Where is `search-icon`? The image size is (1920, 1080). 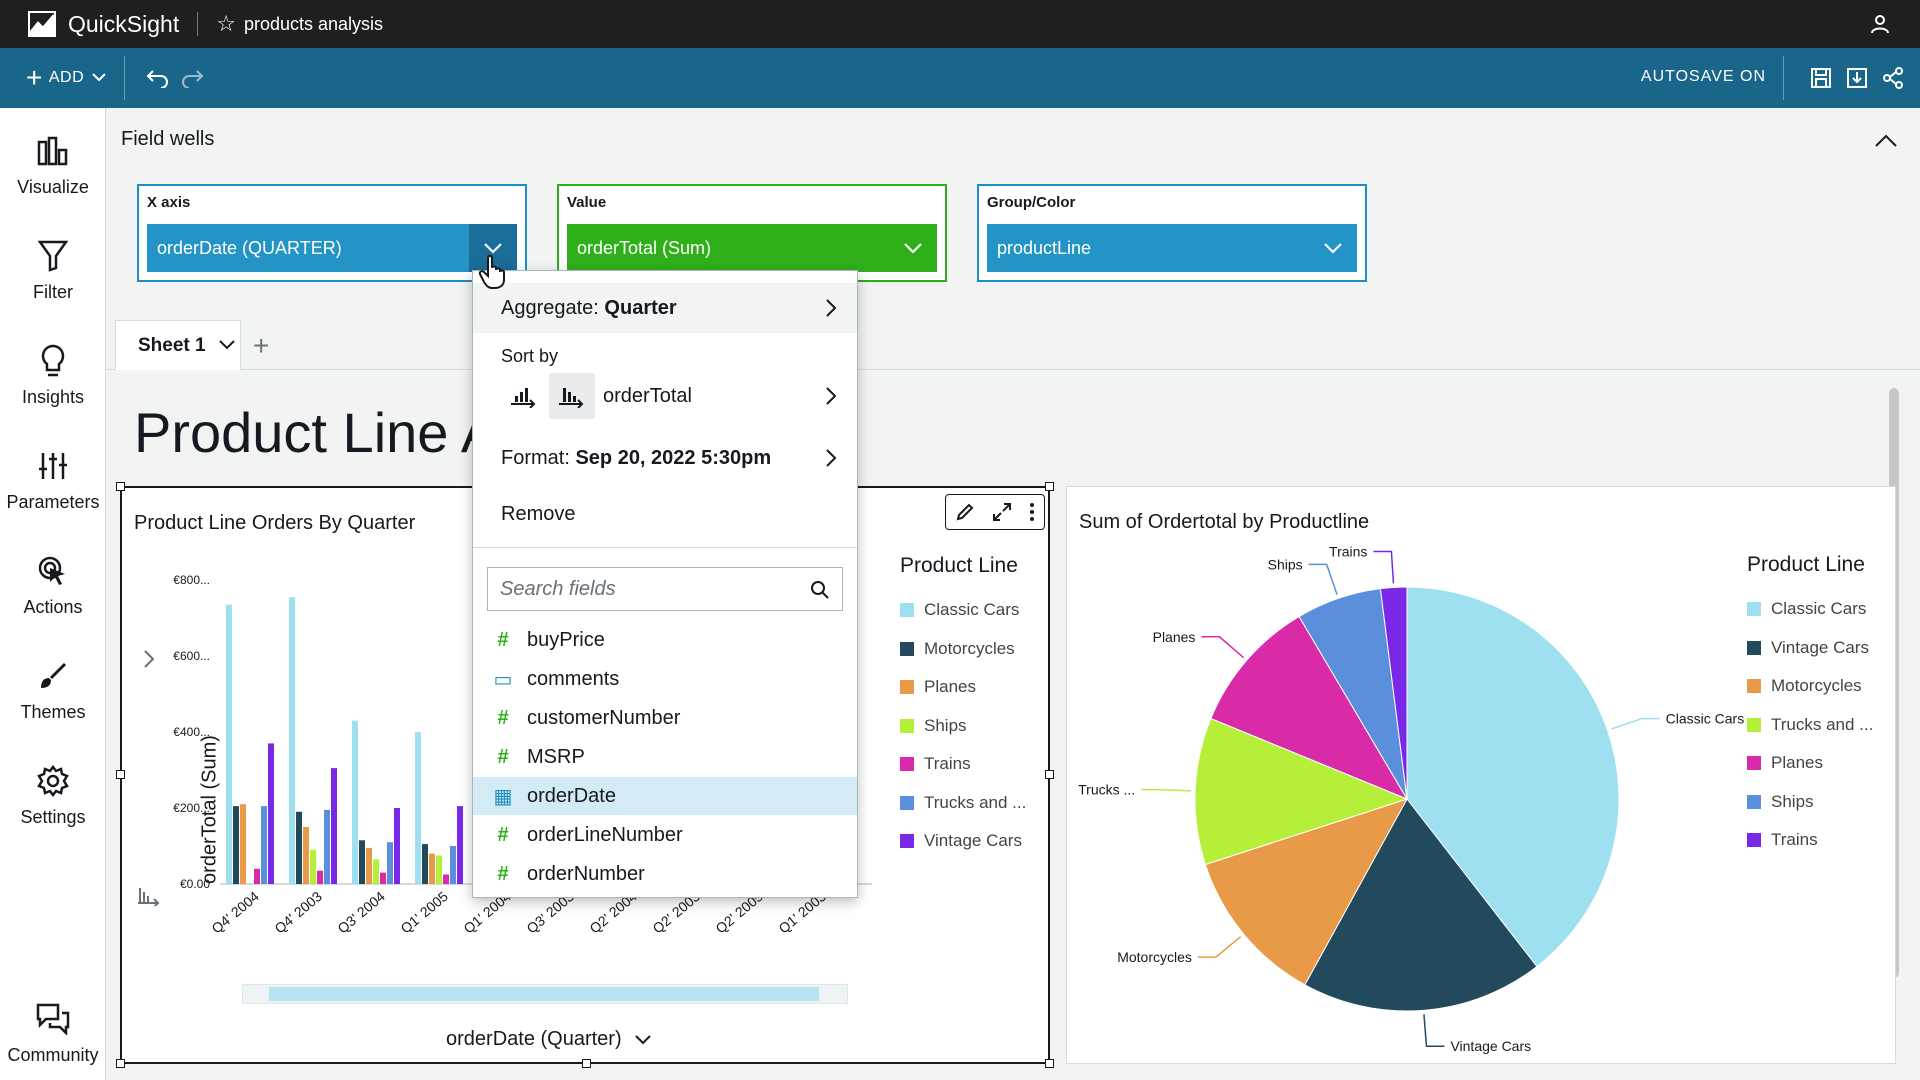
search-icon is located at coordinates (820, 590).